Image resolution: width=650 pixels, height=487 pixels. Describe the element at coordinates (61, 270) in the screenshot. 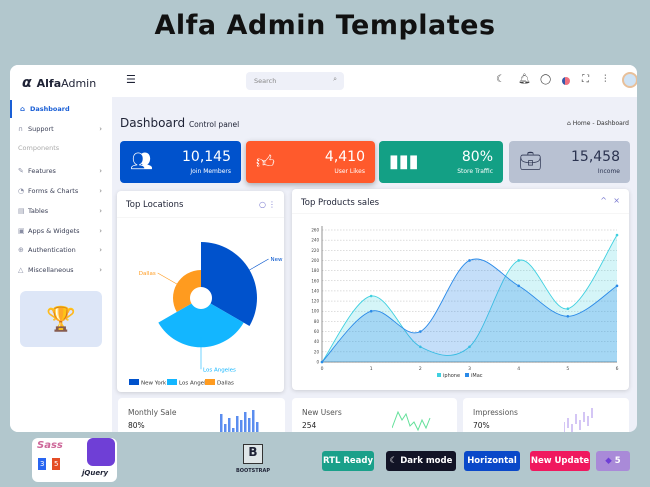

I see `sidebar-item-miscellaneous: △ Miscellaneous ›` at that location.